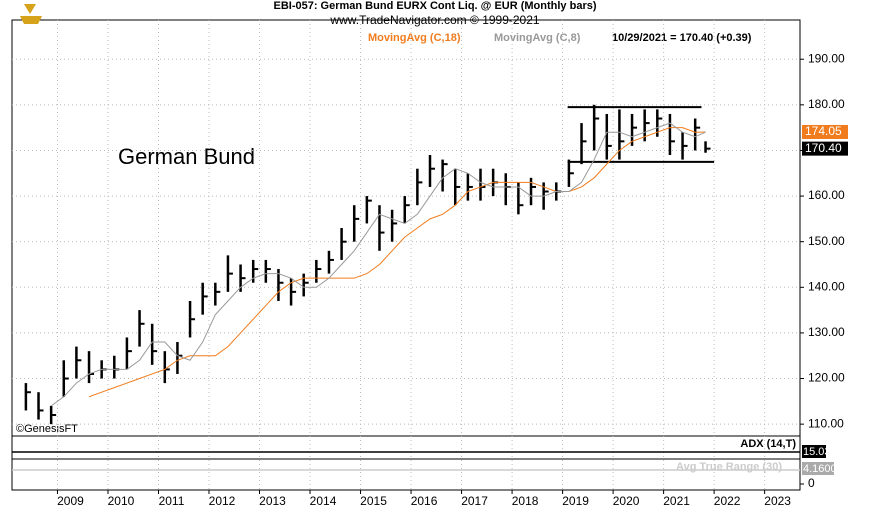 This screenshot has height=512, width=870. What do you see at coordinates (47, 429) in the screenshot?
I see `watermark: ©GenesisFT` at bounding box center [47, 429].